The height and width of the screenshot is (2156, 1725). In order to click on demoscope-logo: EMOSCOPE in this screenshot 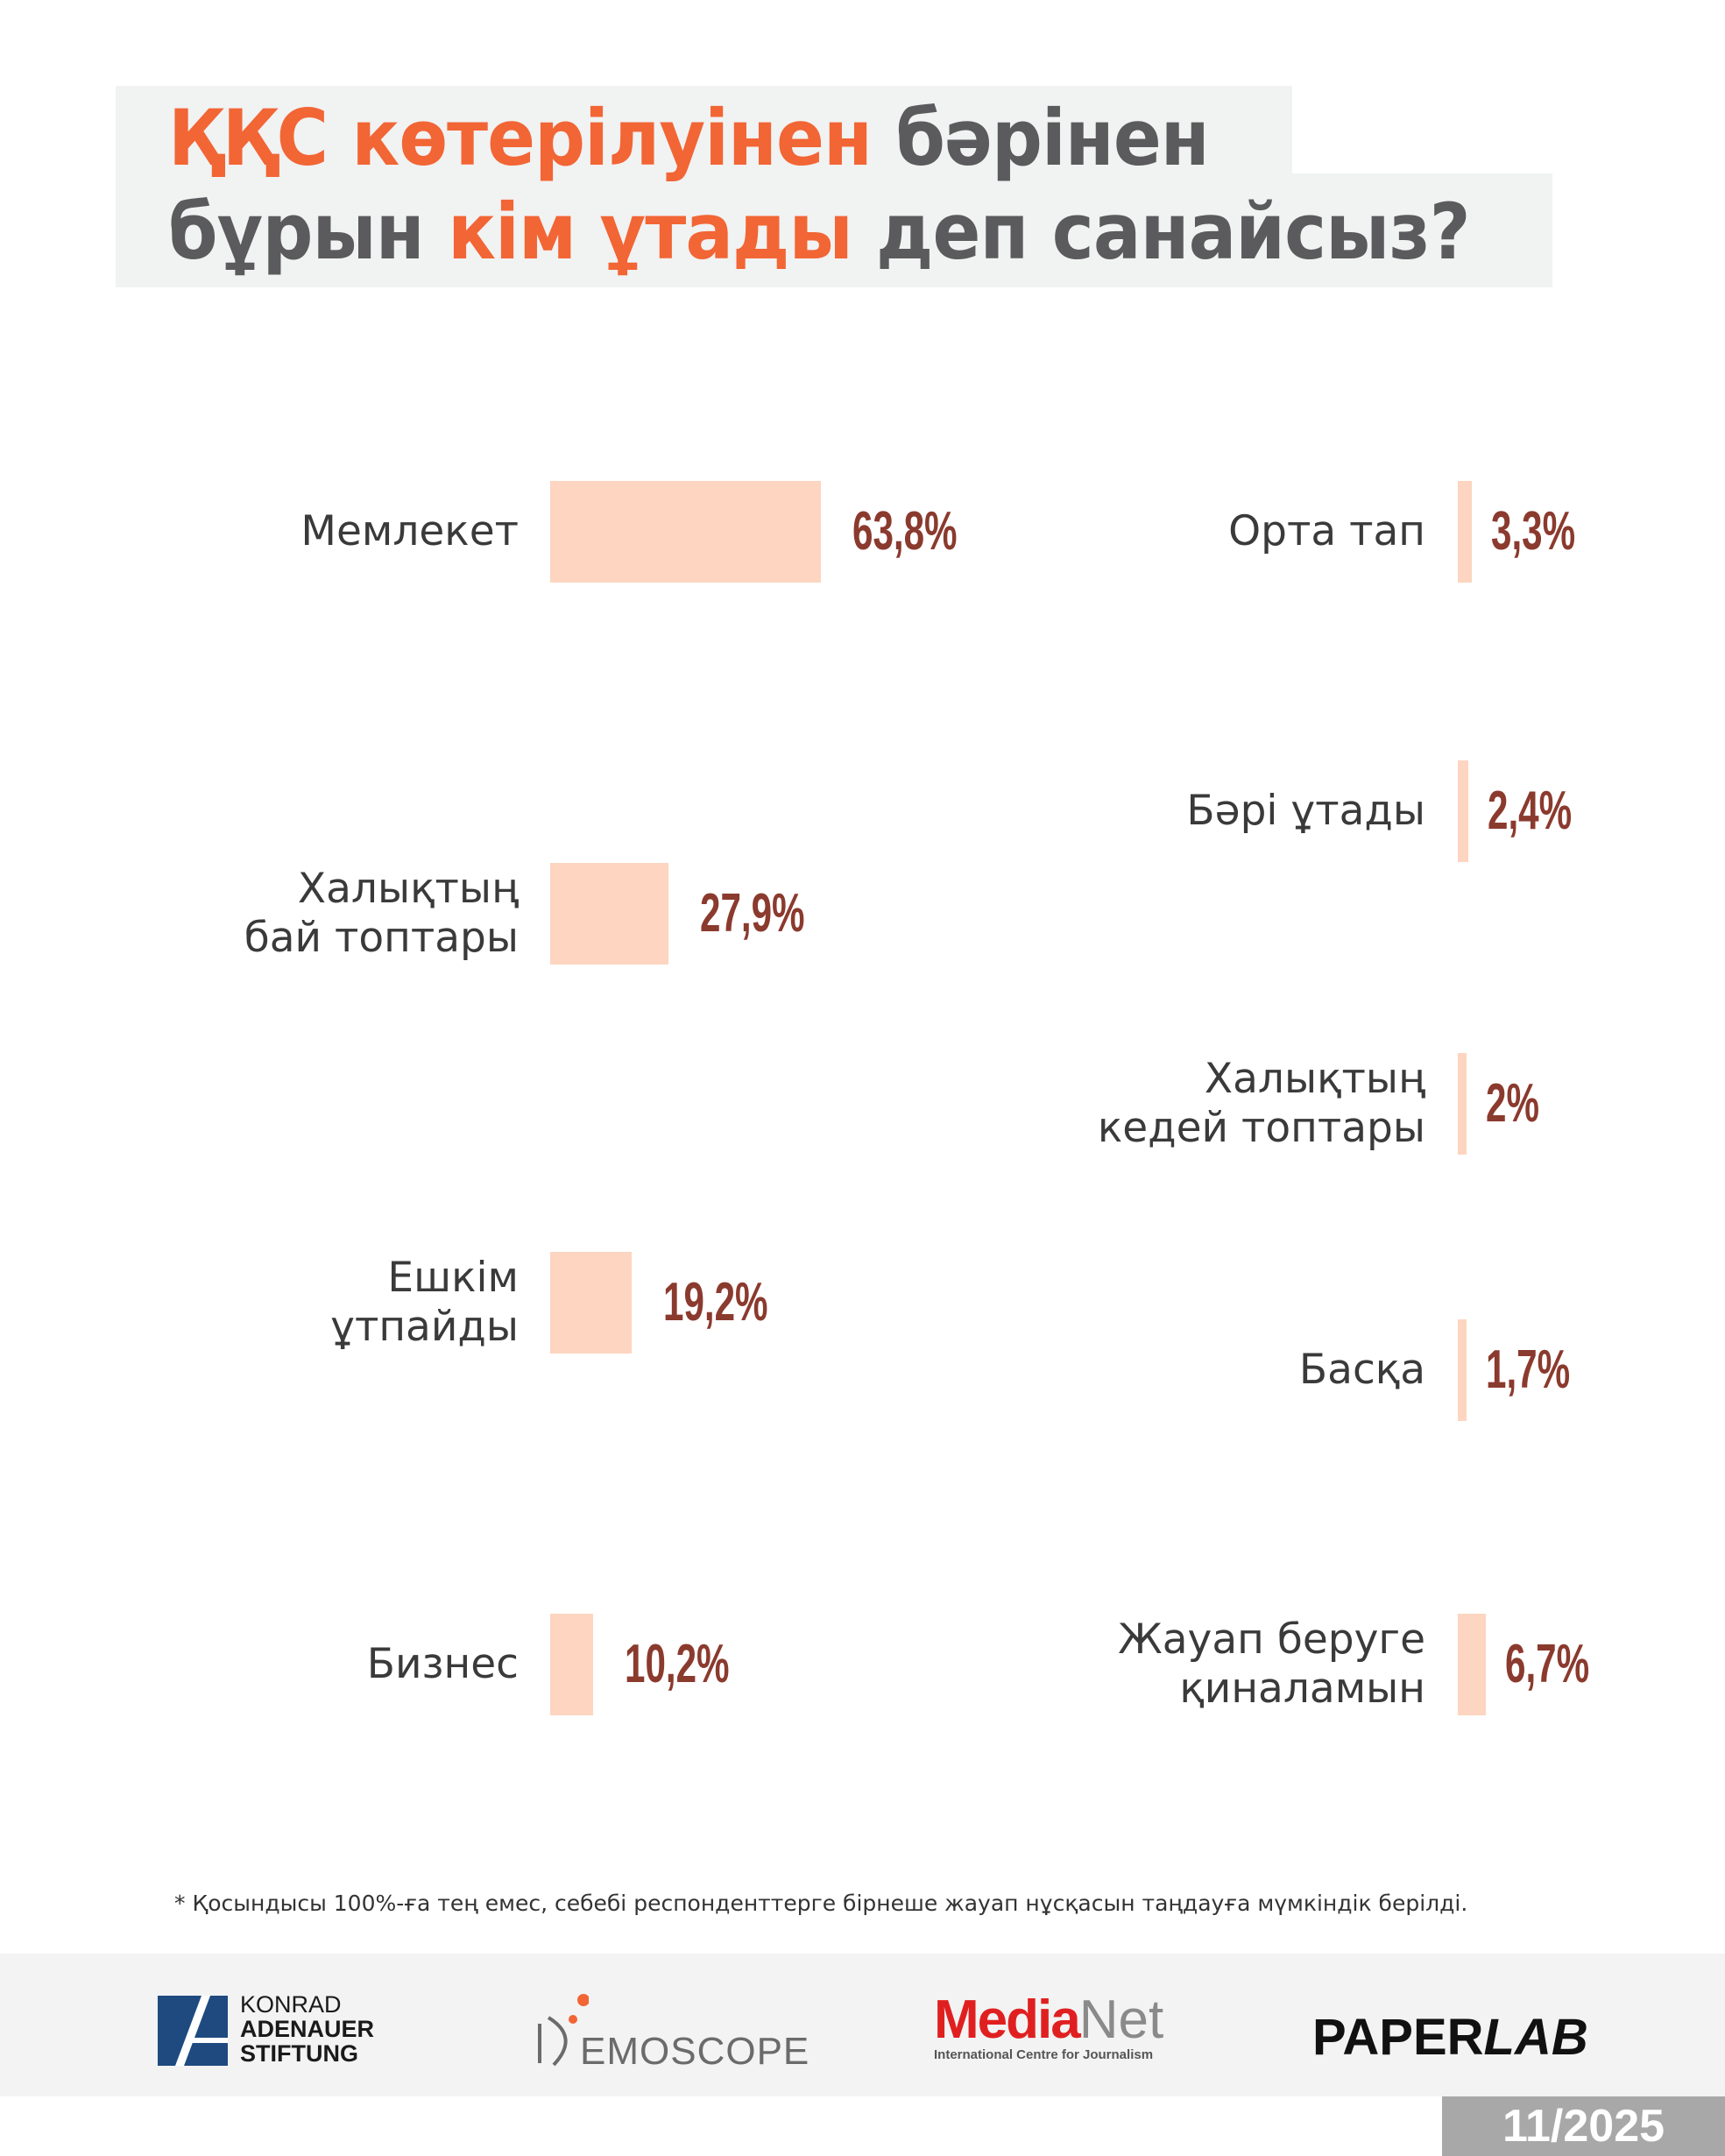, I will do `click(672, 2033)`.